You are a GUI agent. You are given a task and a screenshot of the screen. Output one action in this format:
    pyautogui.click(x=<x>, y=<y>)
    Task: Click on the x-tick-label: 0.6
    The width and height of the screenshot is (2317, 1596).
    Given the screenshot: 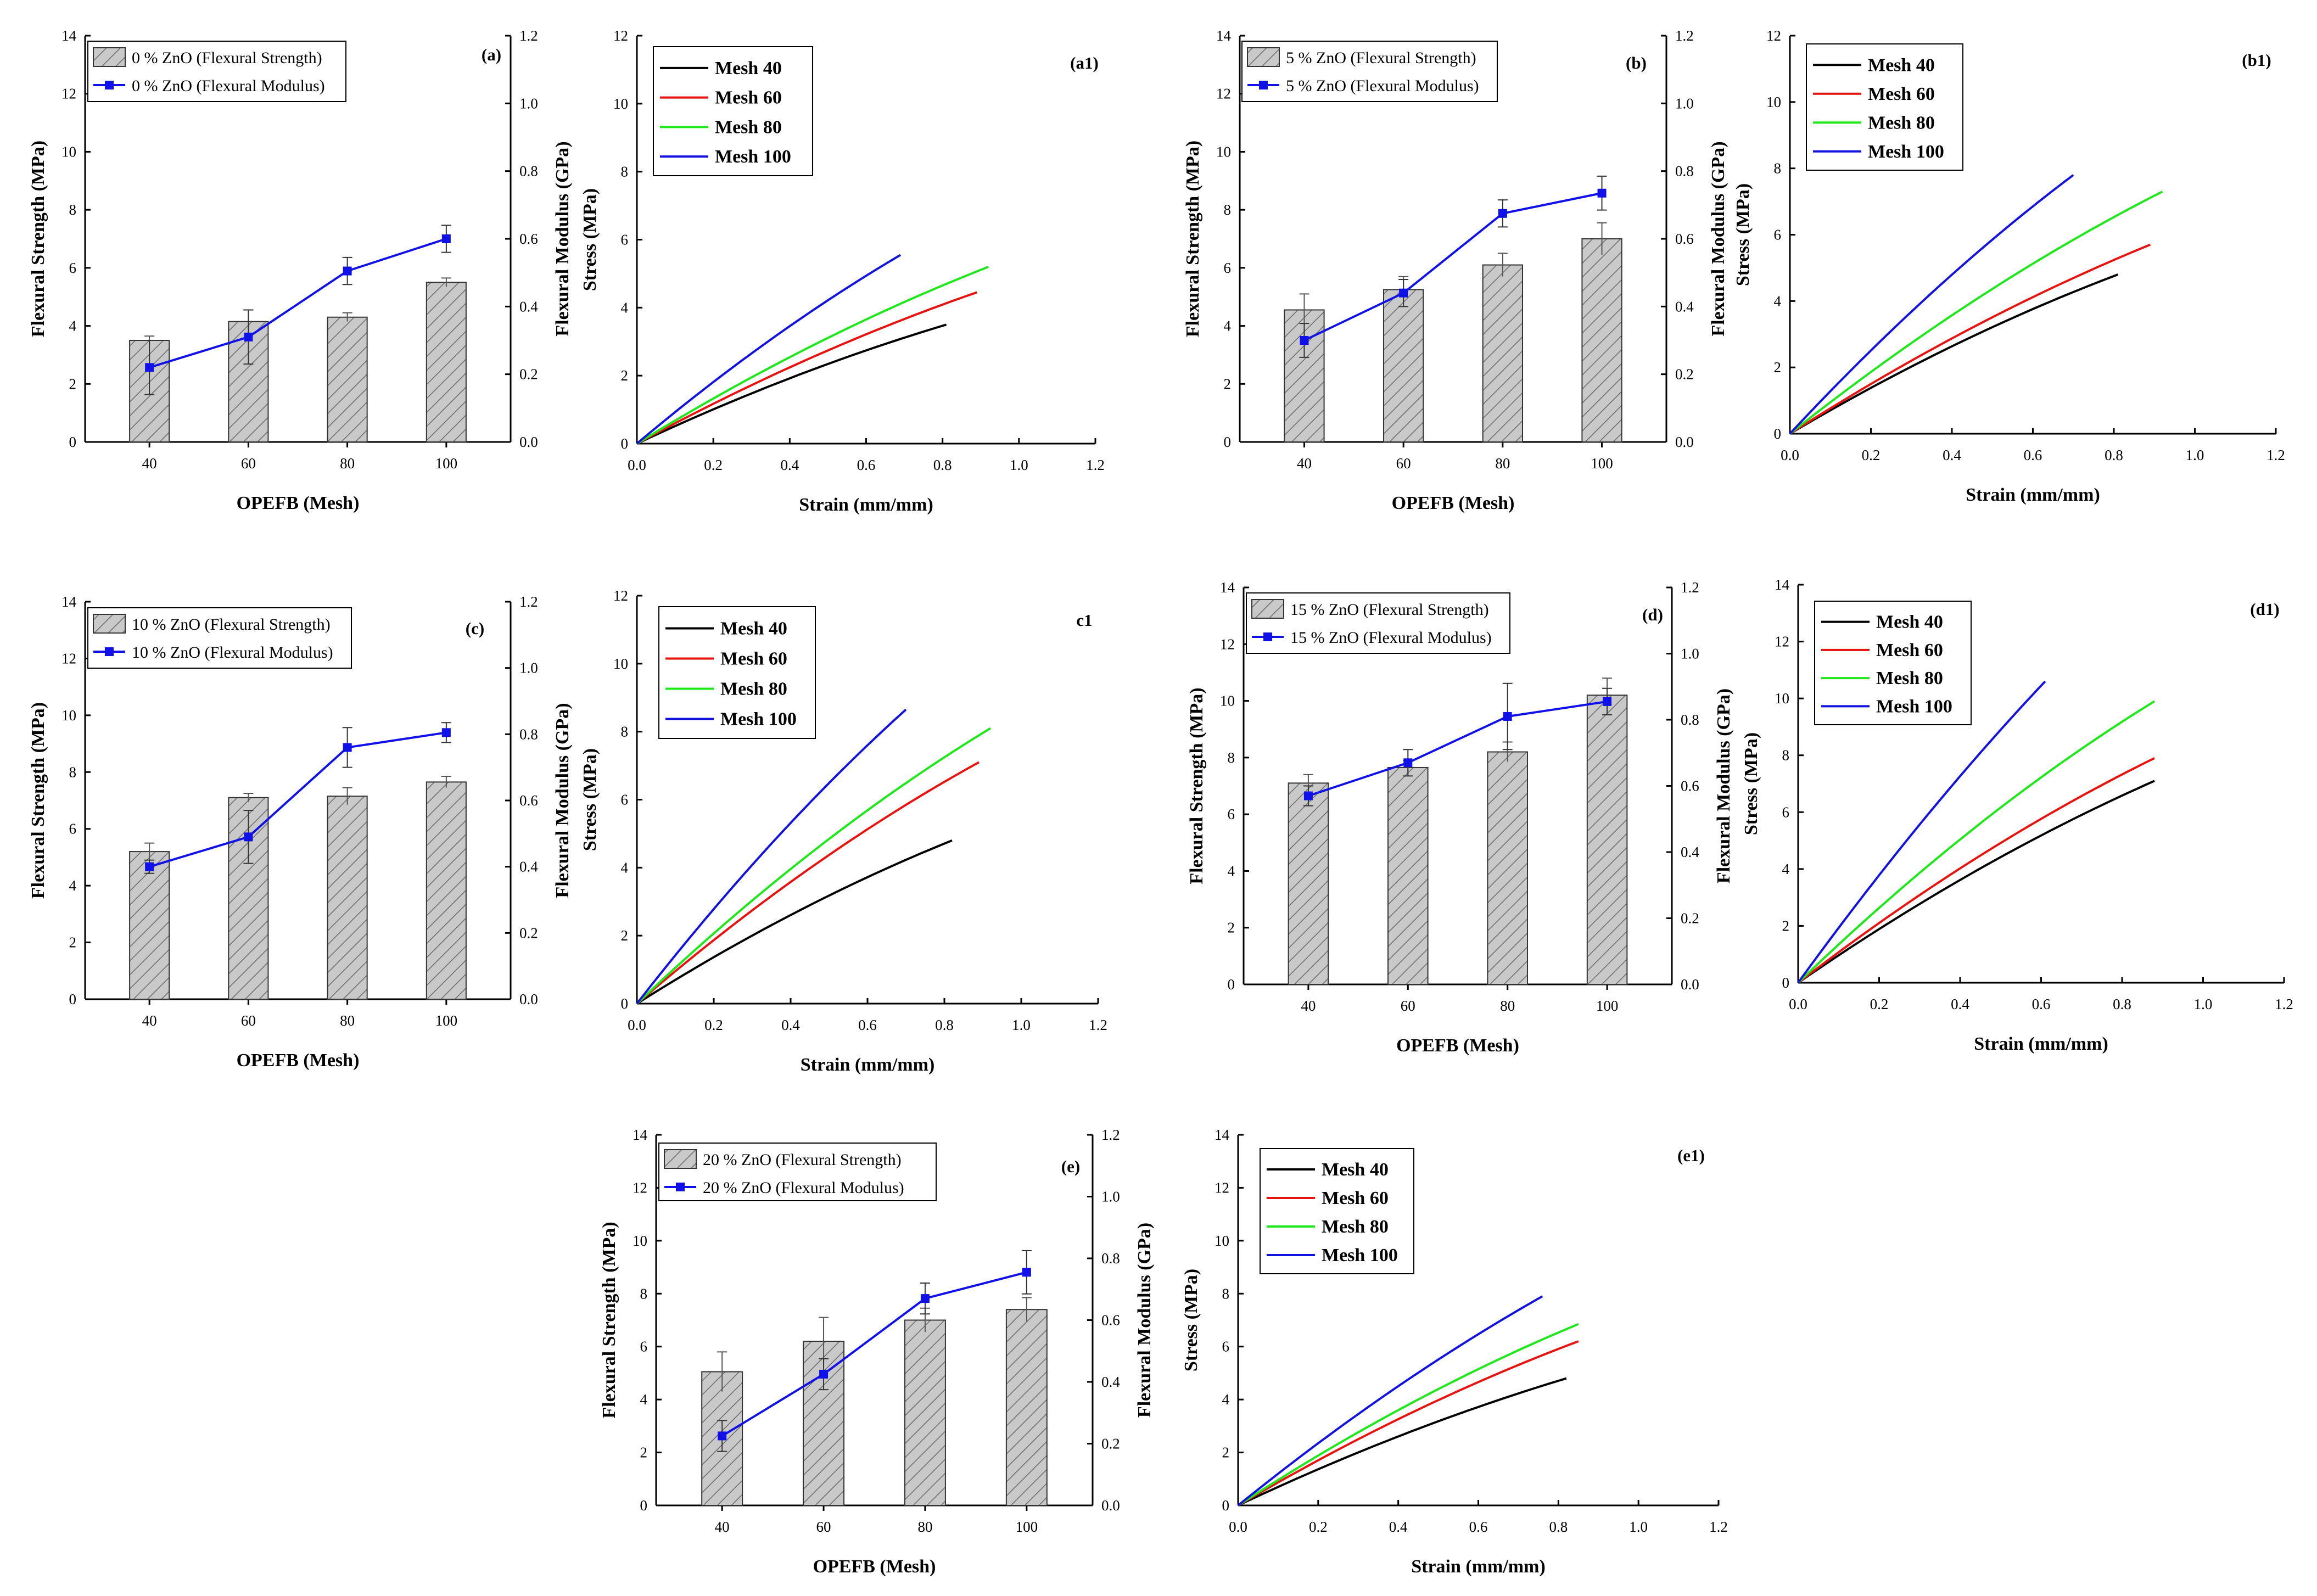 What is the action you would take?
    pyautogui.click(x=1479, y=1527)
    